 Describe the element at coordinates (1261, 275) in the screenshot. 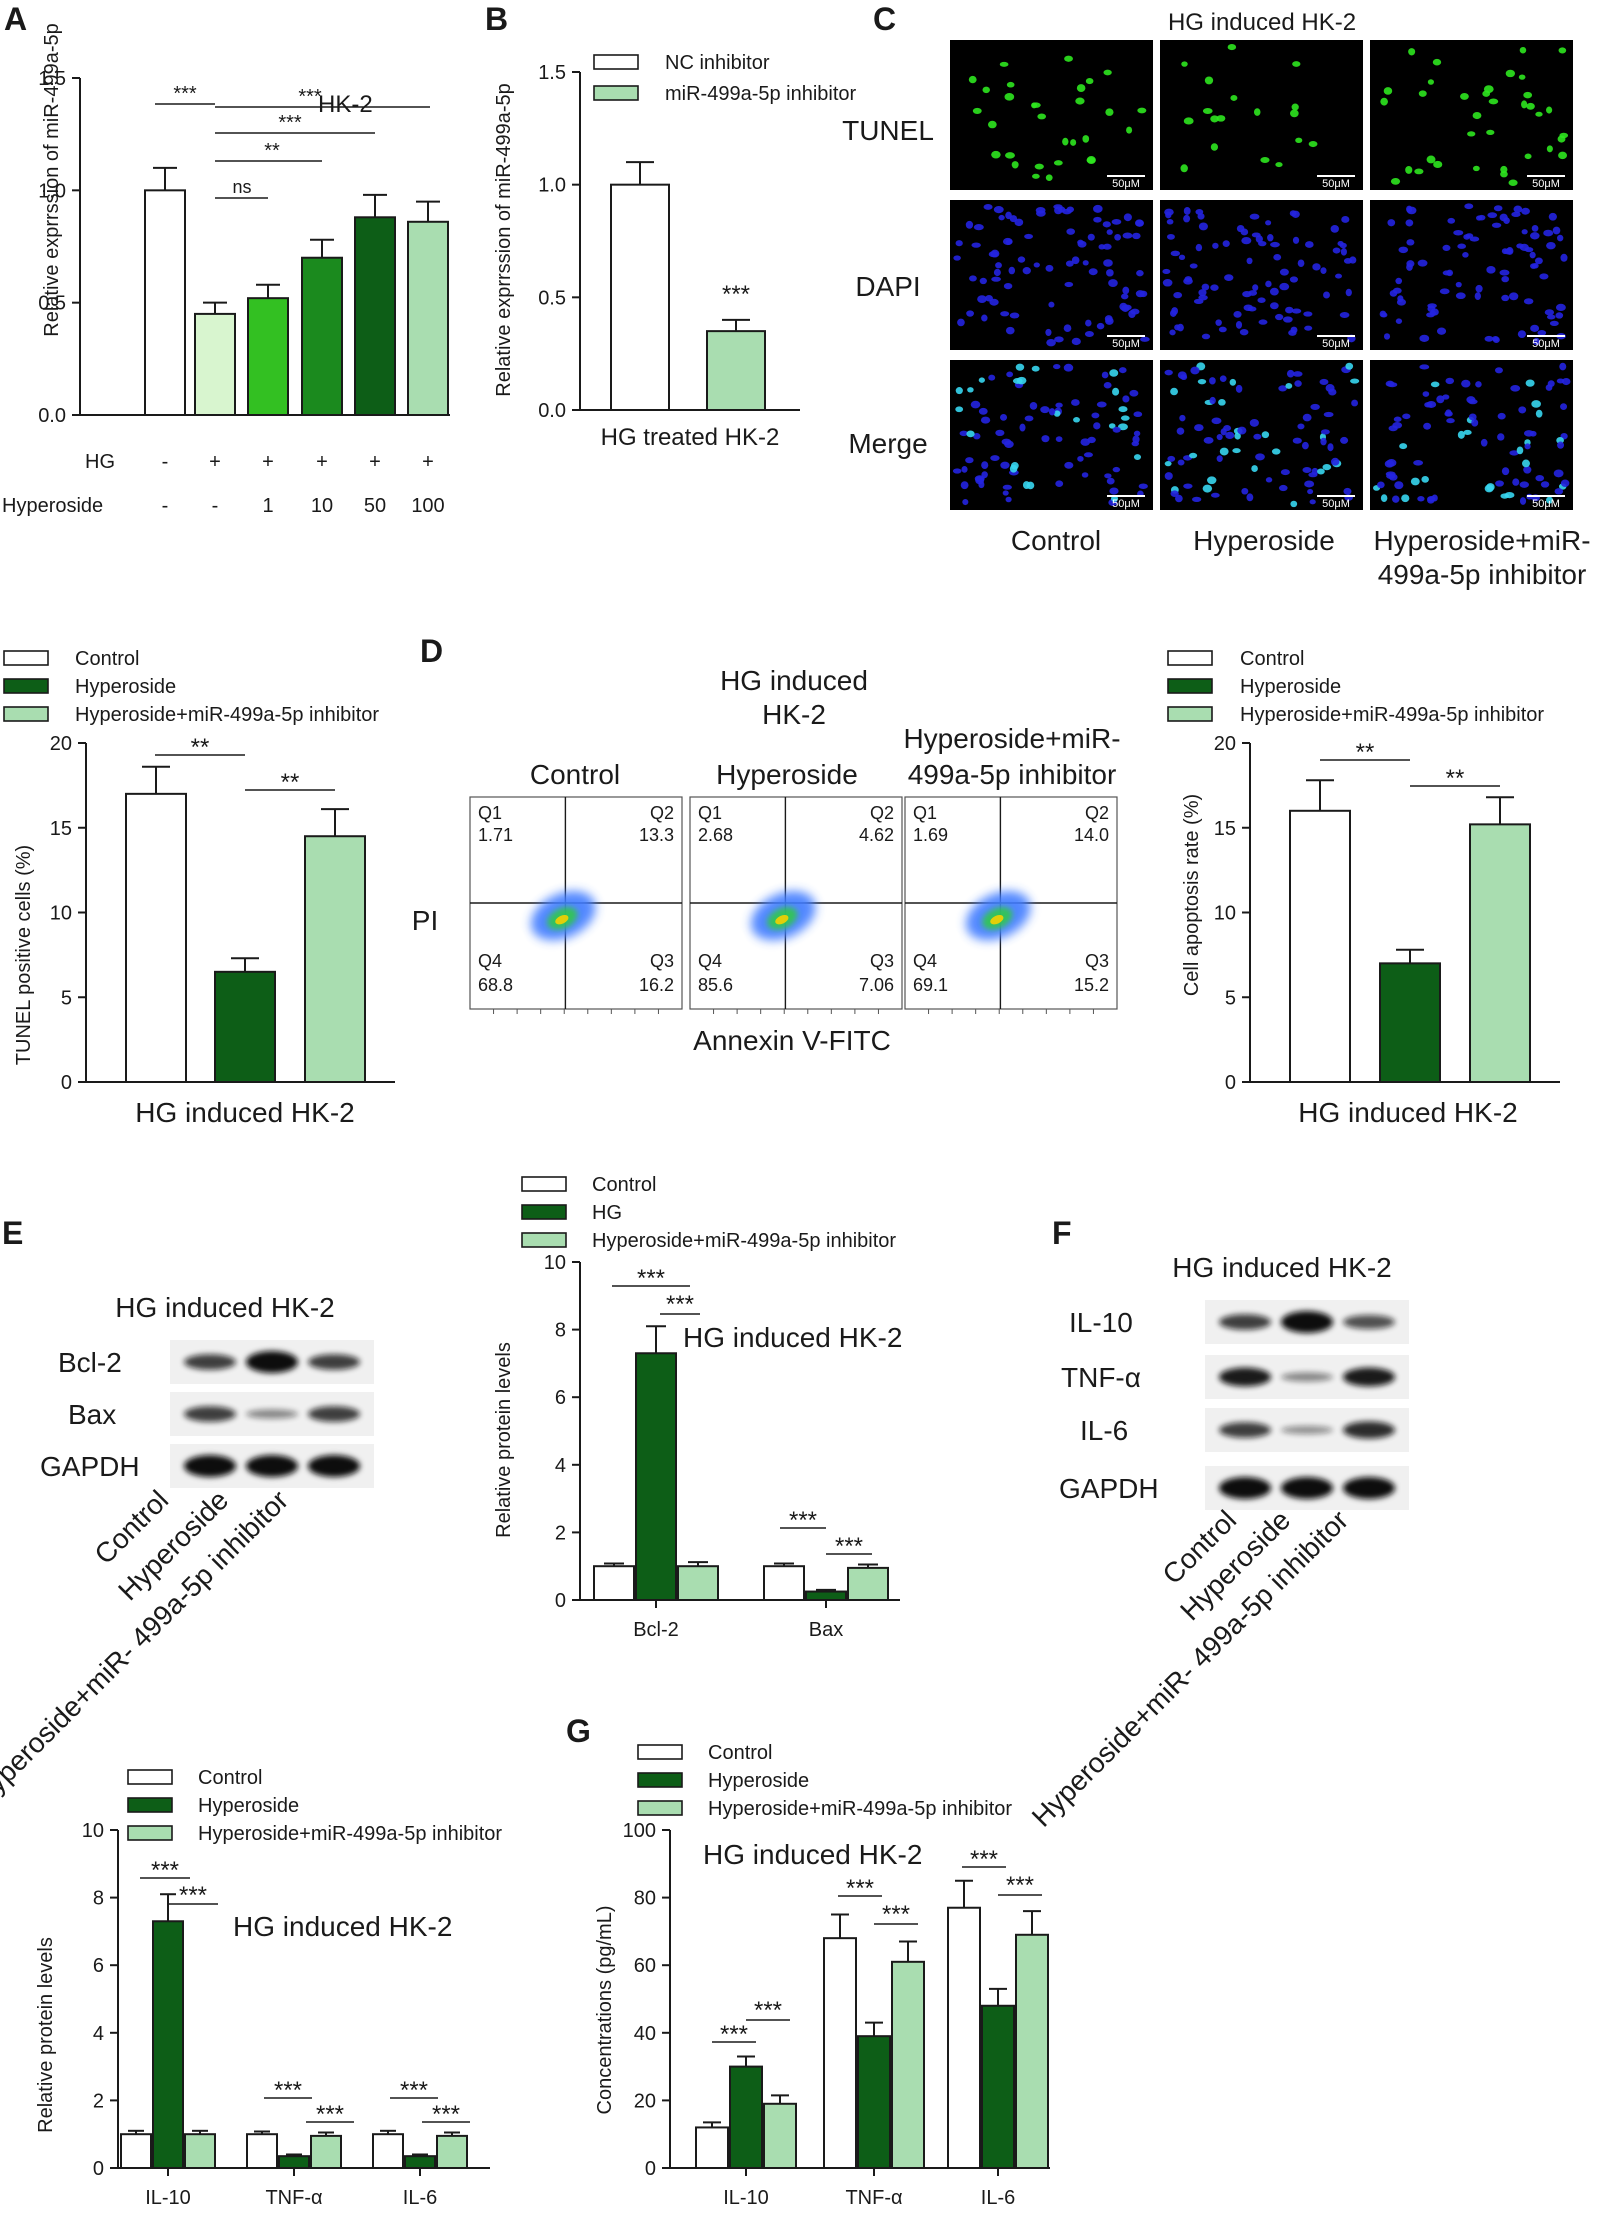

I see `micrograph` at that location.